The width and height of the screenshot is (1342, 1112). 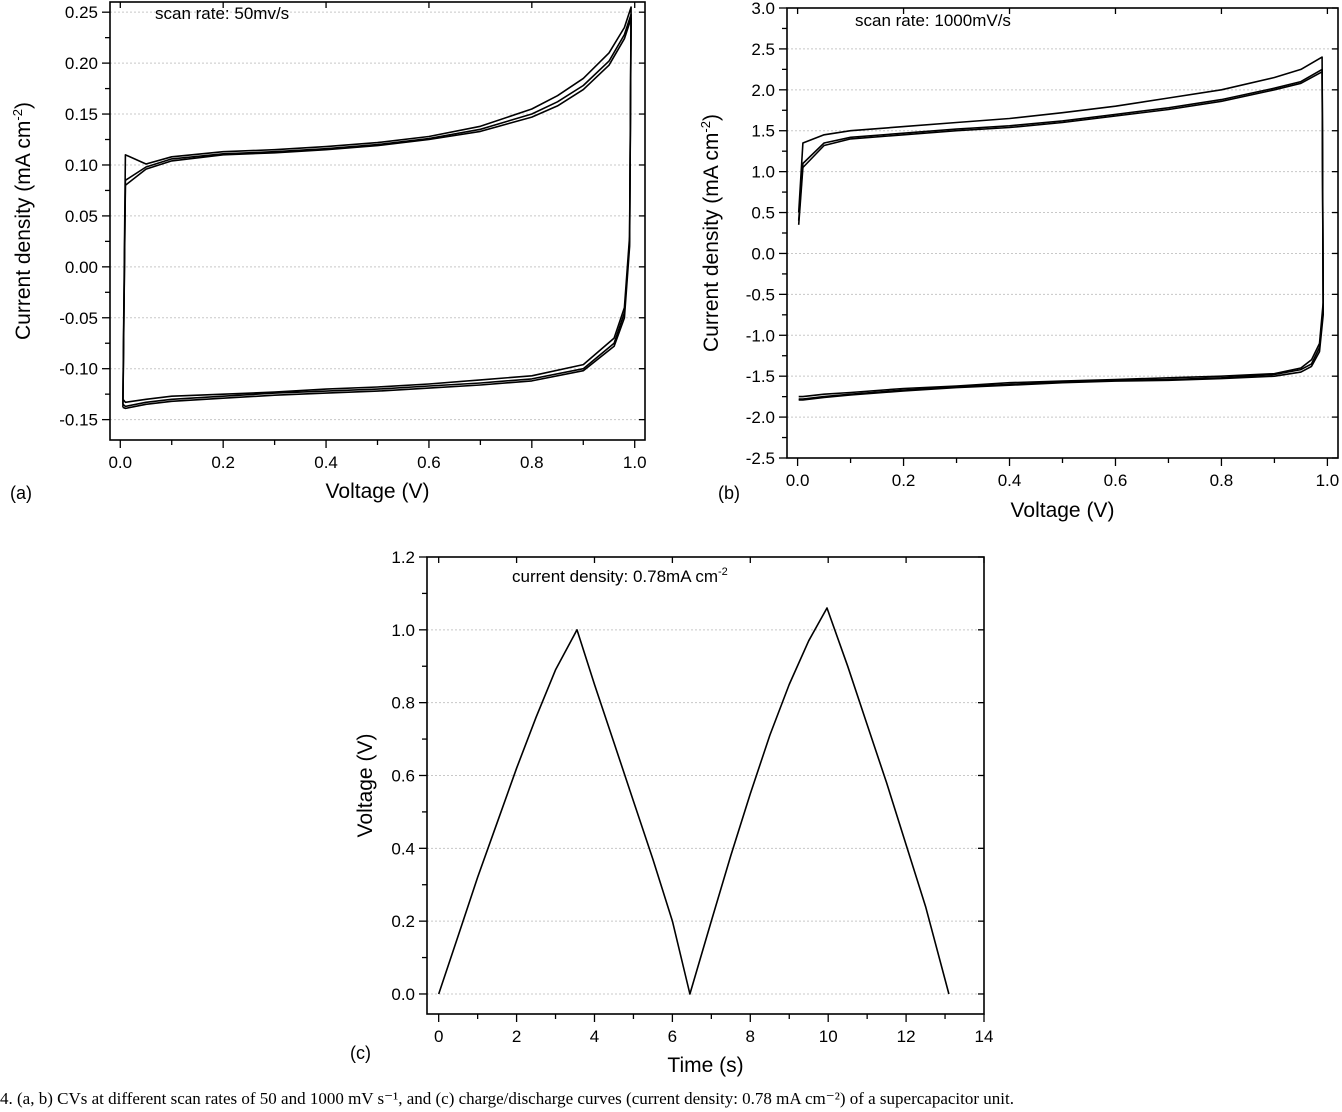 I want to click on y-tick-label: -0.10, so click(x=78, y=369).